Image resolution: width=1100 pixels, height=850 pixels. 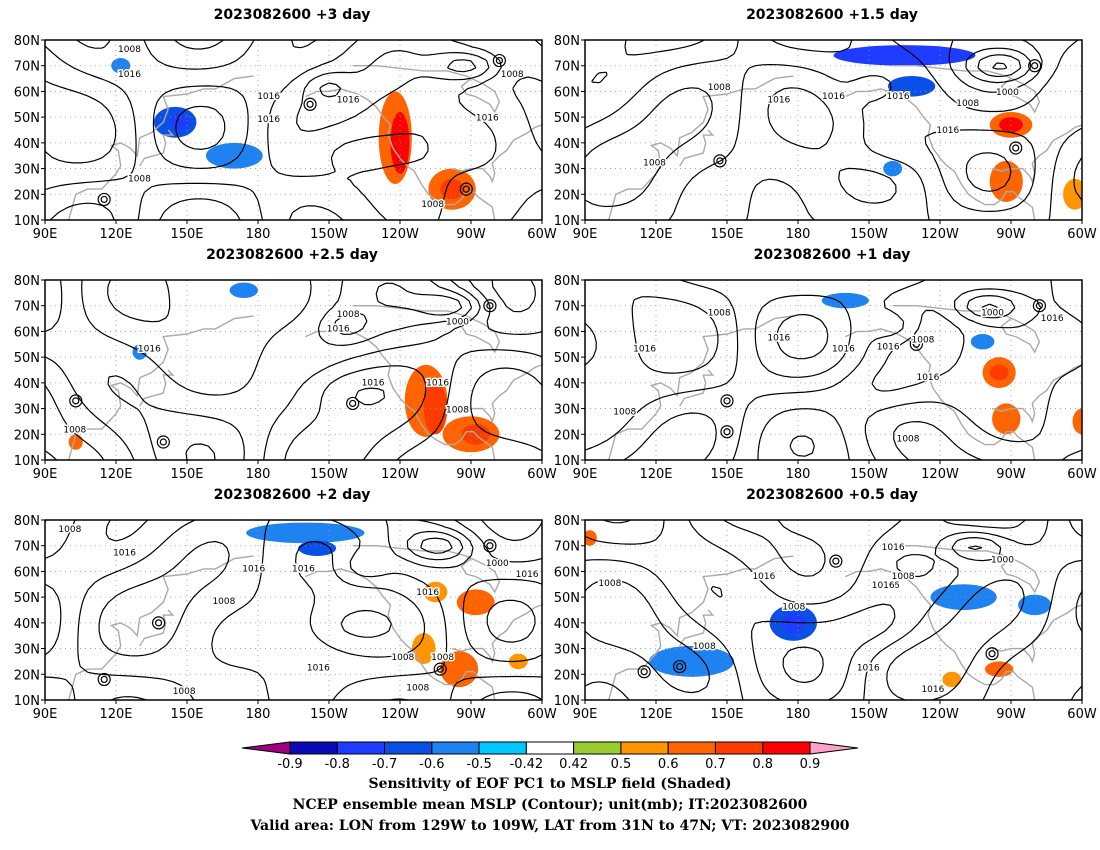 I want to click on colorbar-label: 0.7, so click(x=715, y=764).